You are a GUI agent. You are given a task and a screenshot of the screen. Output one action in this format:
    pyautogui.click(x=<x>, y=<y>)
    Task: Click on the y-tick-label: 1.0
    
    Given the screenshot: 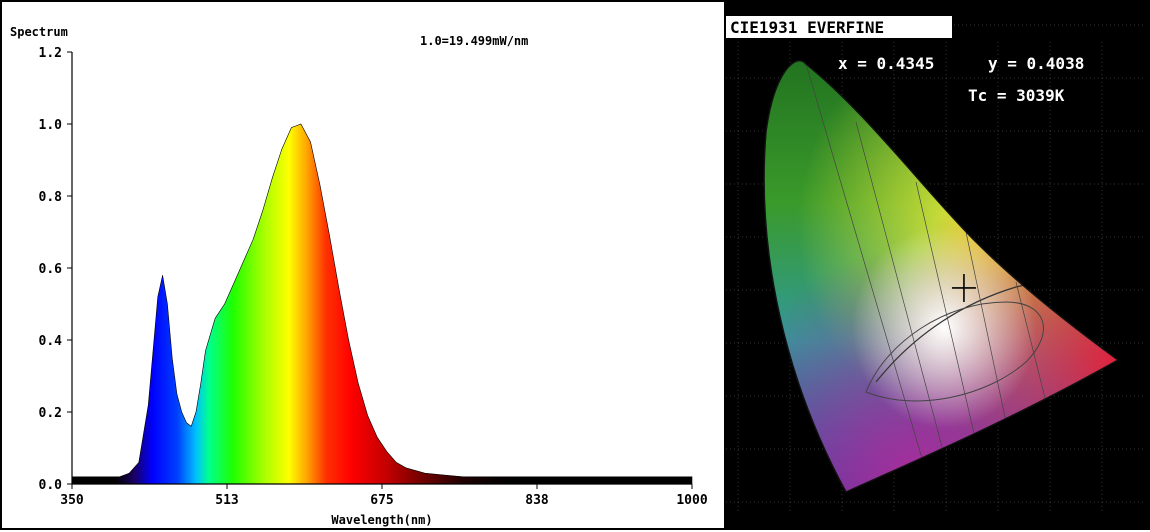 What is the action you would take?
    pyautogui.click(x=51, y=125)
    